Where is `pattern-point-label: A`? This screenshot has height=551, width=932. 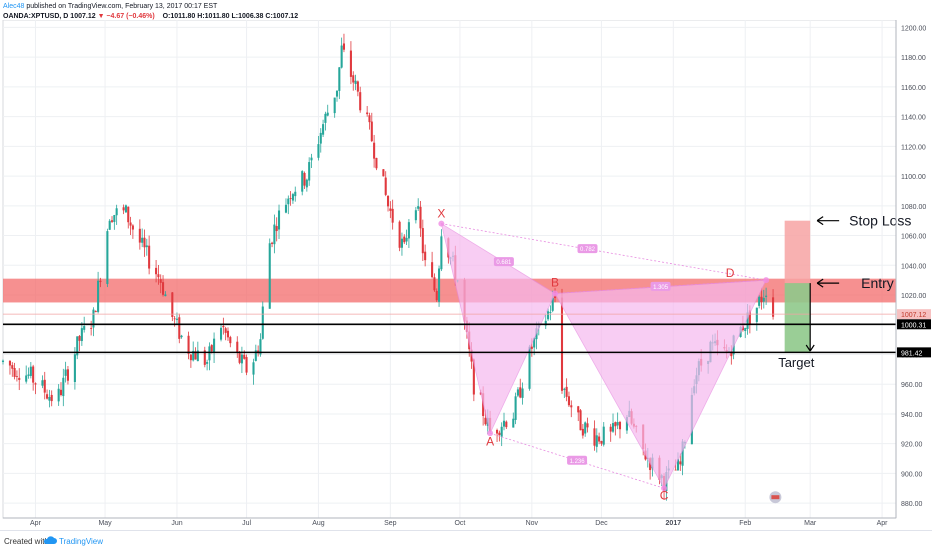 pattern-point-label: A is located at coordinates (490, 441).